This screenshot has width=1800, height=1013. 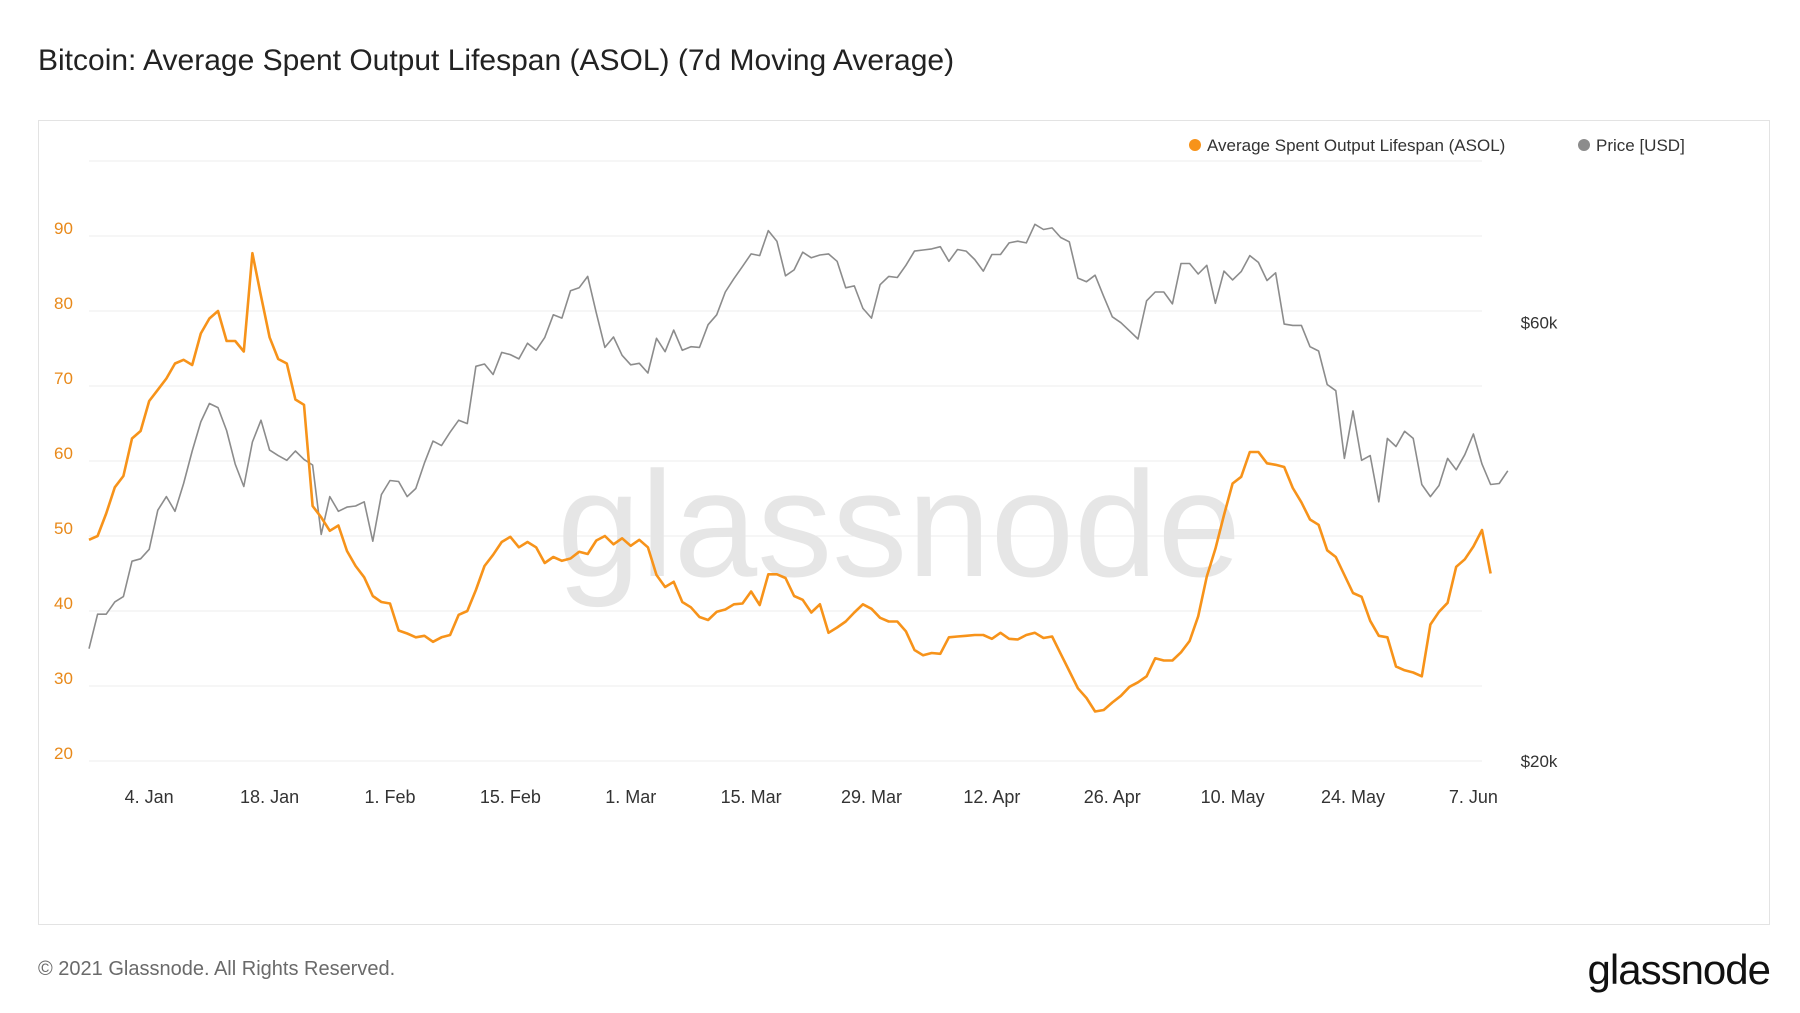 I want to click on legend-price-label: Price [USD], so click(x=1640, y=145).